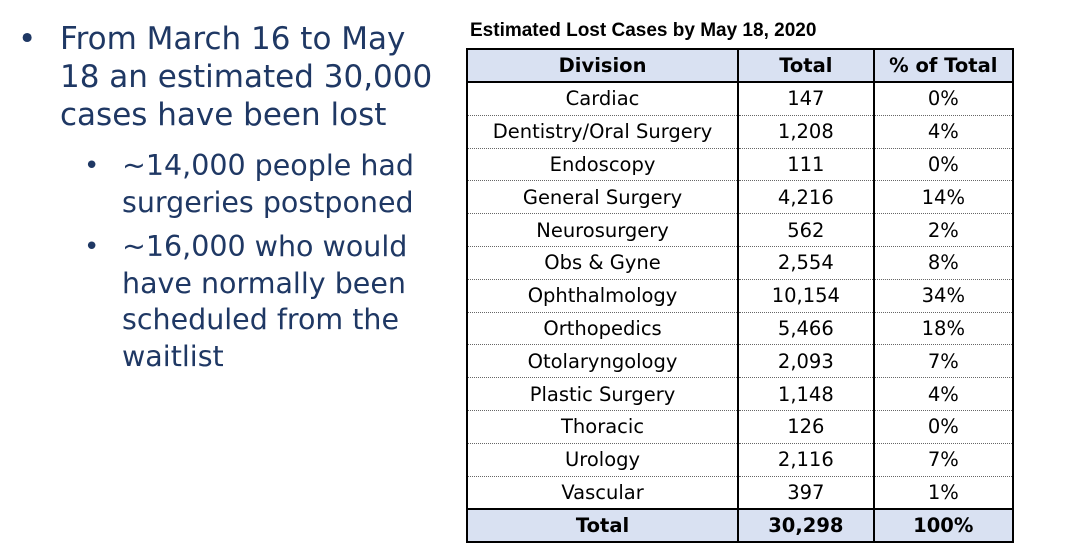  Describe the element at coordinates (806, 197) in the screenshot. I see `total-cell: 4,216` at that location.